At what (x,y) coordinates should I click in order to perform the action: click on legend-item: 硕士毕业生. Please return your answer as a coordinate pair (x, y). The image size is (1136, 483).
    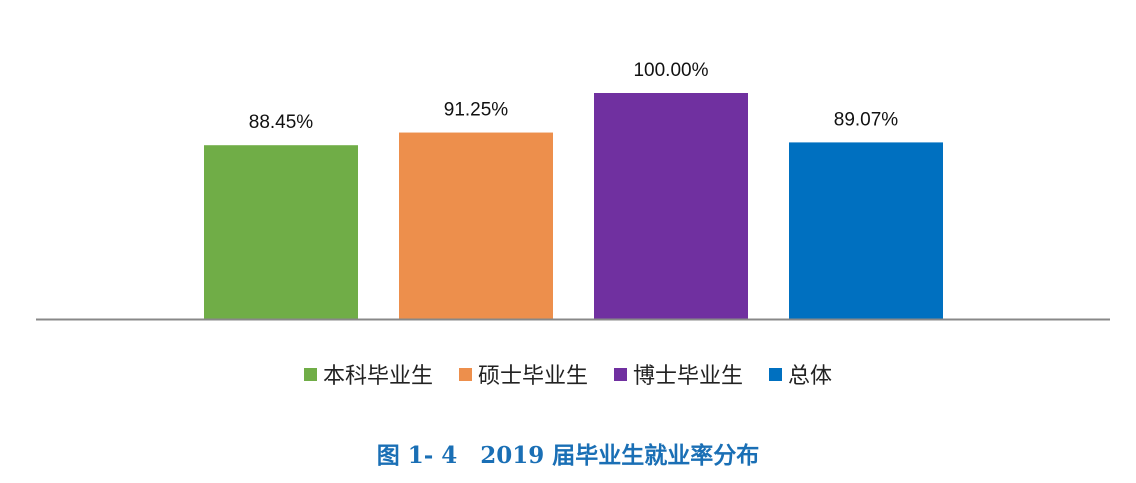
    Looking at the image, I should click on (523, 374).